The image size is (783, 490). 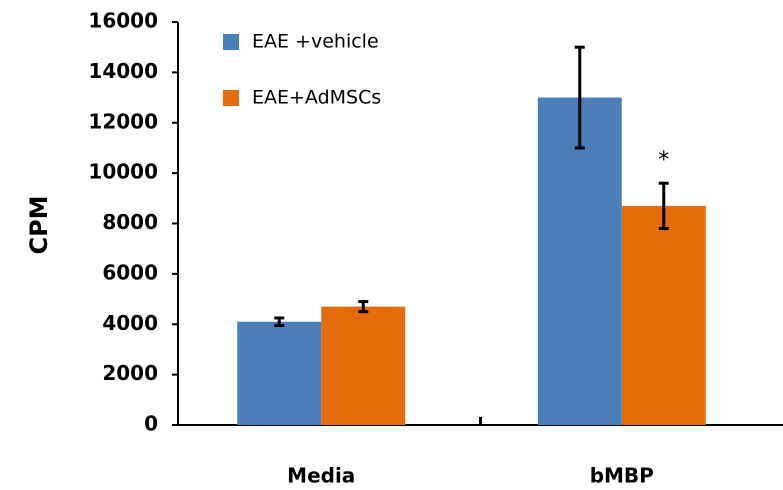 I want to click on y-tick-label: 16000, so click(x=123, y=21).